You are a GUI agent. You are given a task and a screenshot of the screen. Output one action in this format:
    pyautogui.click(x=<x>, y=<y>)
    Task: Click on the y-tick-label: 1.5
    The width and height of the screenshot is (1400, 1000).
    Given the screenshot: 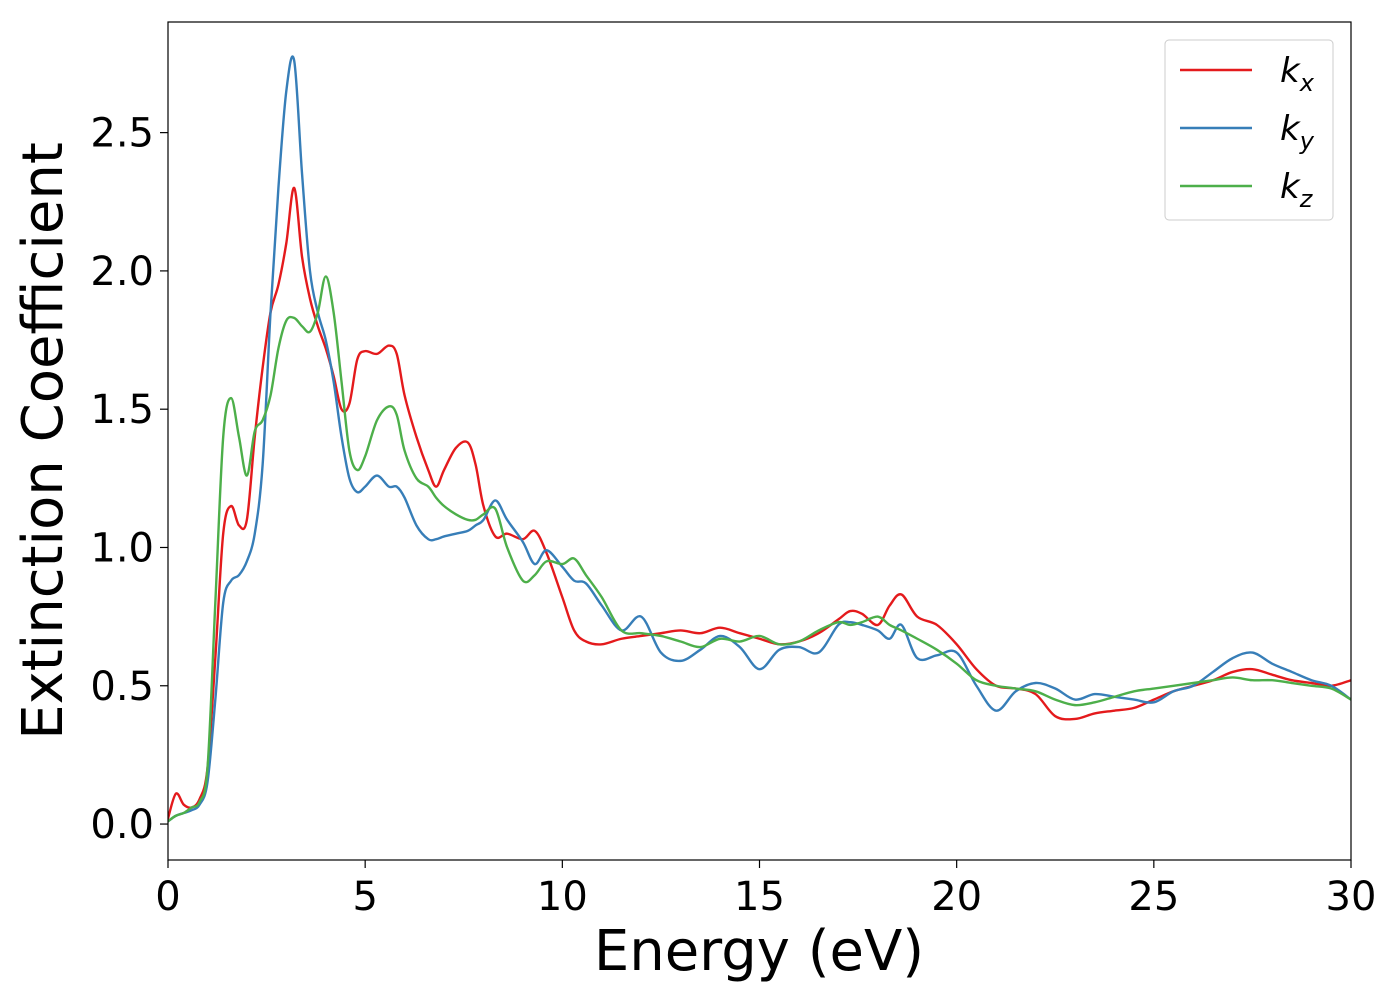 What is the action you would take?
    pyautogui.click(x=122, y=410)
    